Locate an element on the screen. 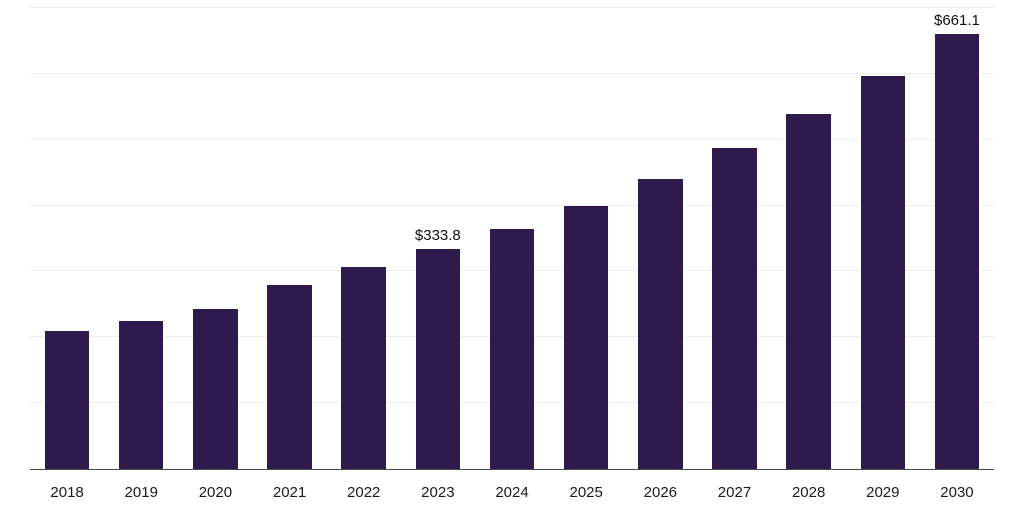 The image size is (1024, 512). bar-2018 is located at coordinates (67, 399).